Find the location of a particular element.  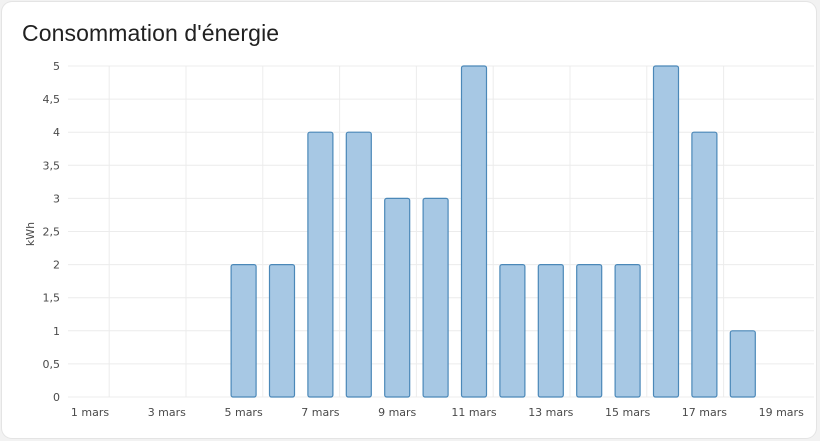

bar-5-mars is located at coordinates (243, 331).